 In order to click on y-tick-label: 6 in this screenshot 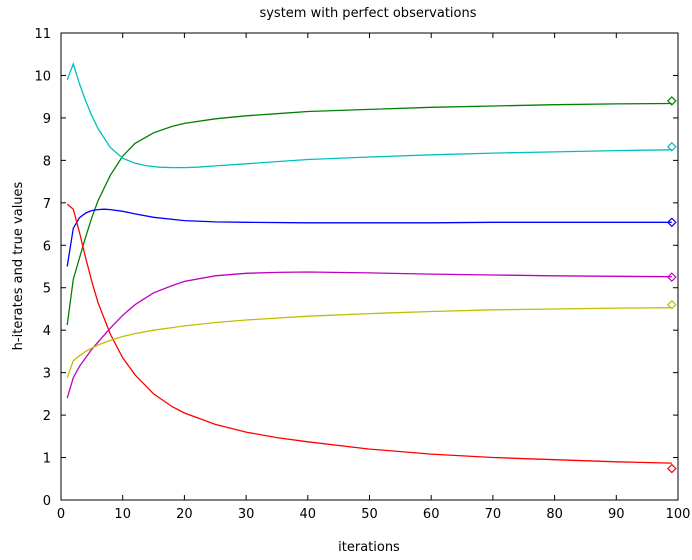, I will do `click(47, 246)`.